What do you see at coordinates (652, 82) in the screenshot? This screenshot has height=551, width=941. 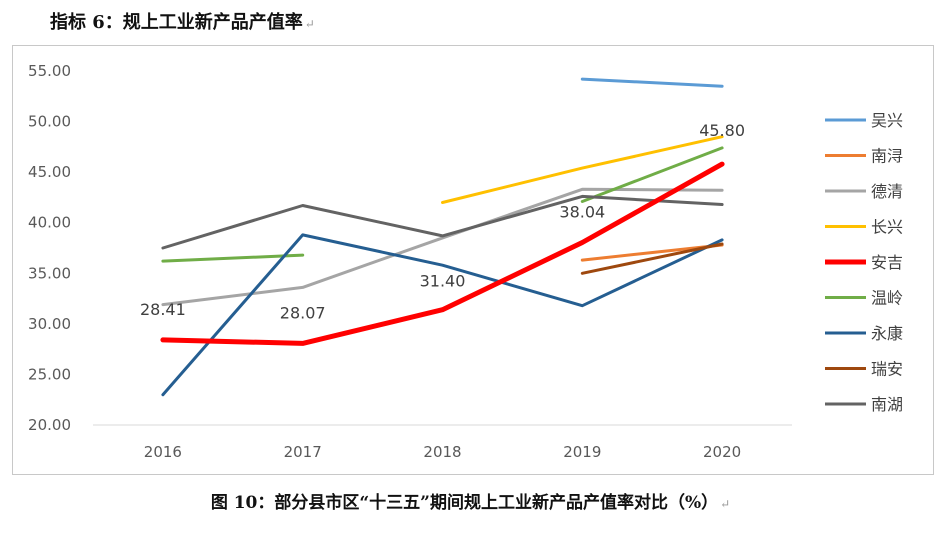 I see `series-line-吴兴` at bounding box center [652, 82].